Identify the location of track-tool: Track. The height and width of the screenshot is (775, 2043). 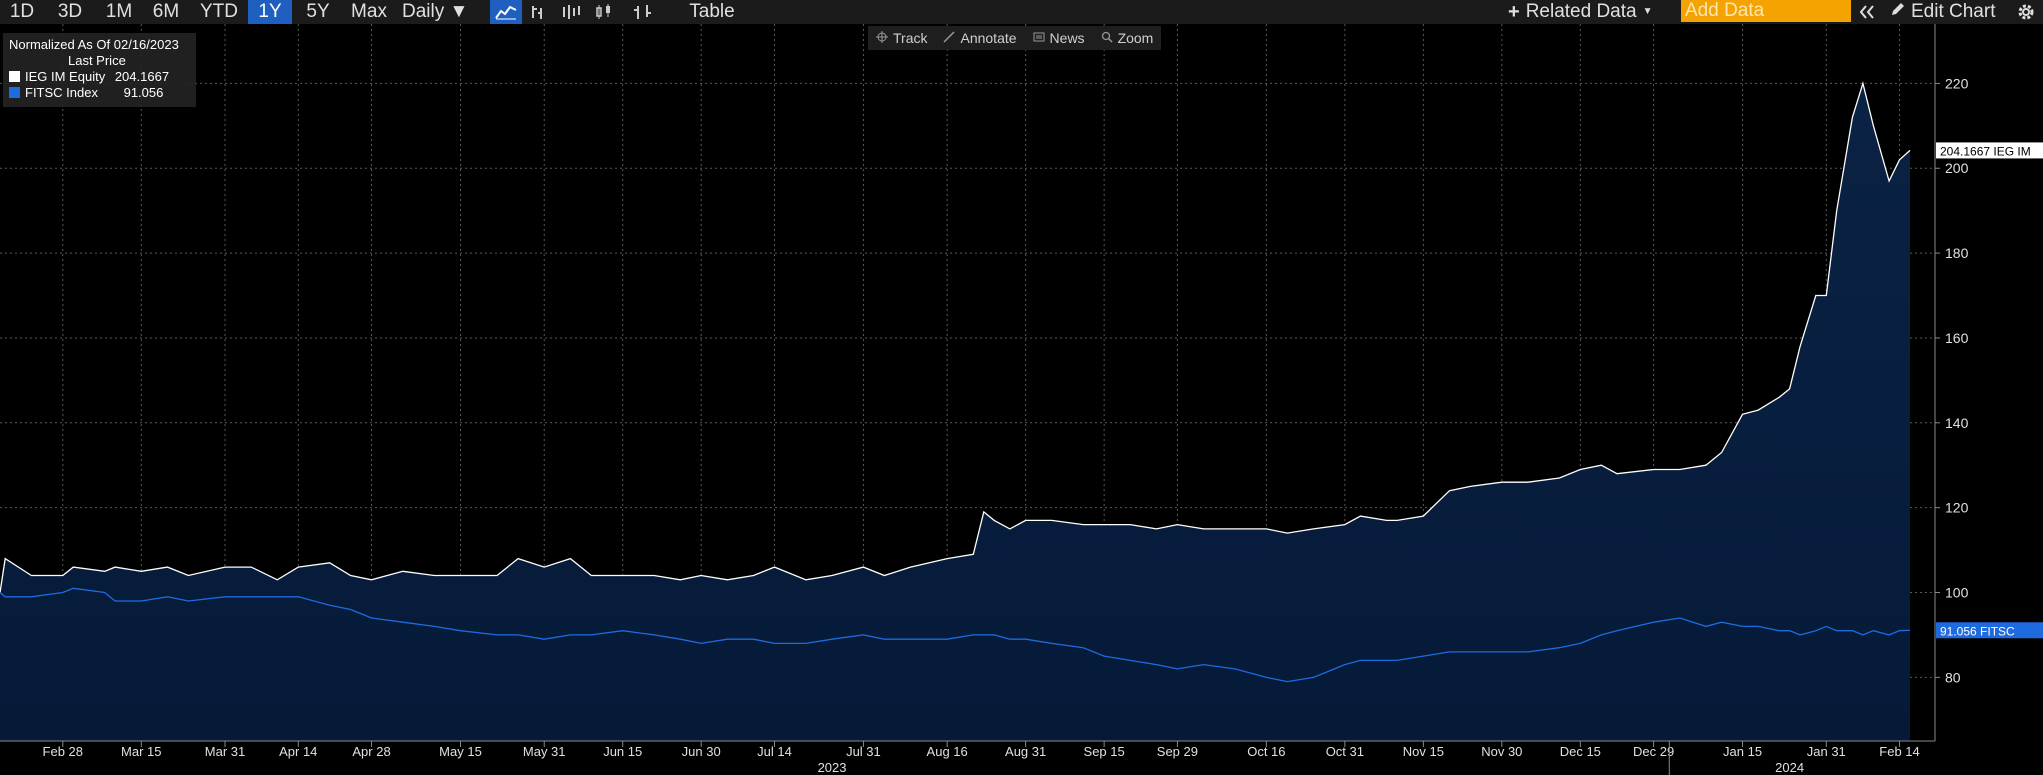
(901, 38).